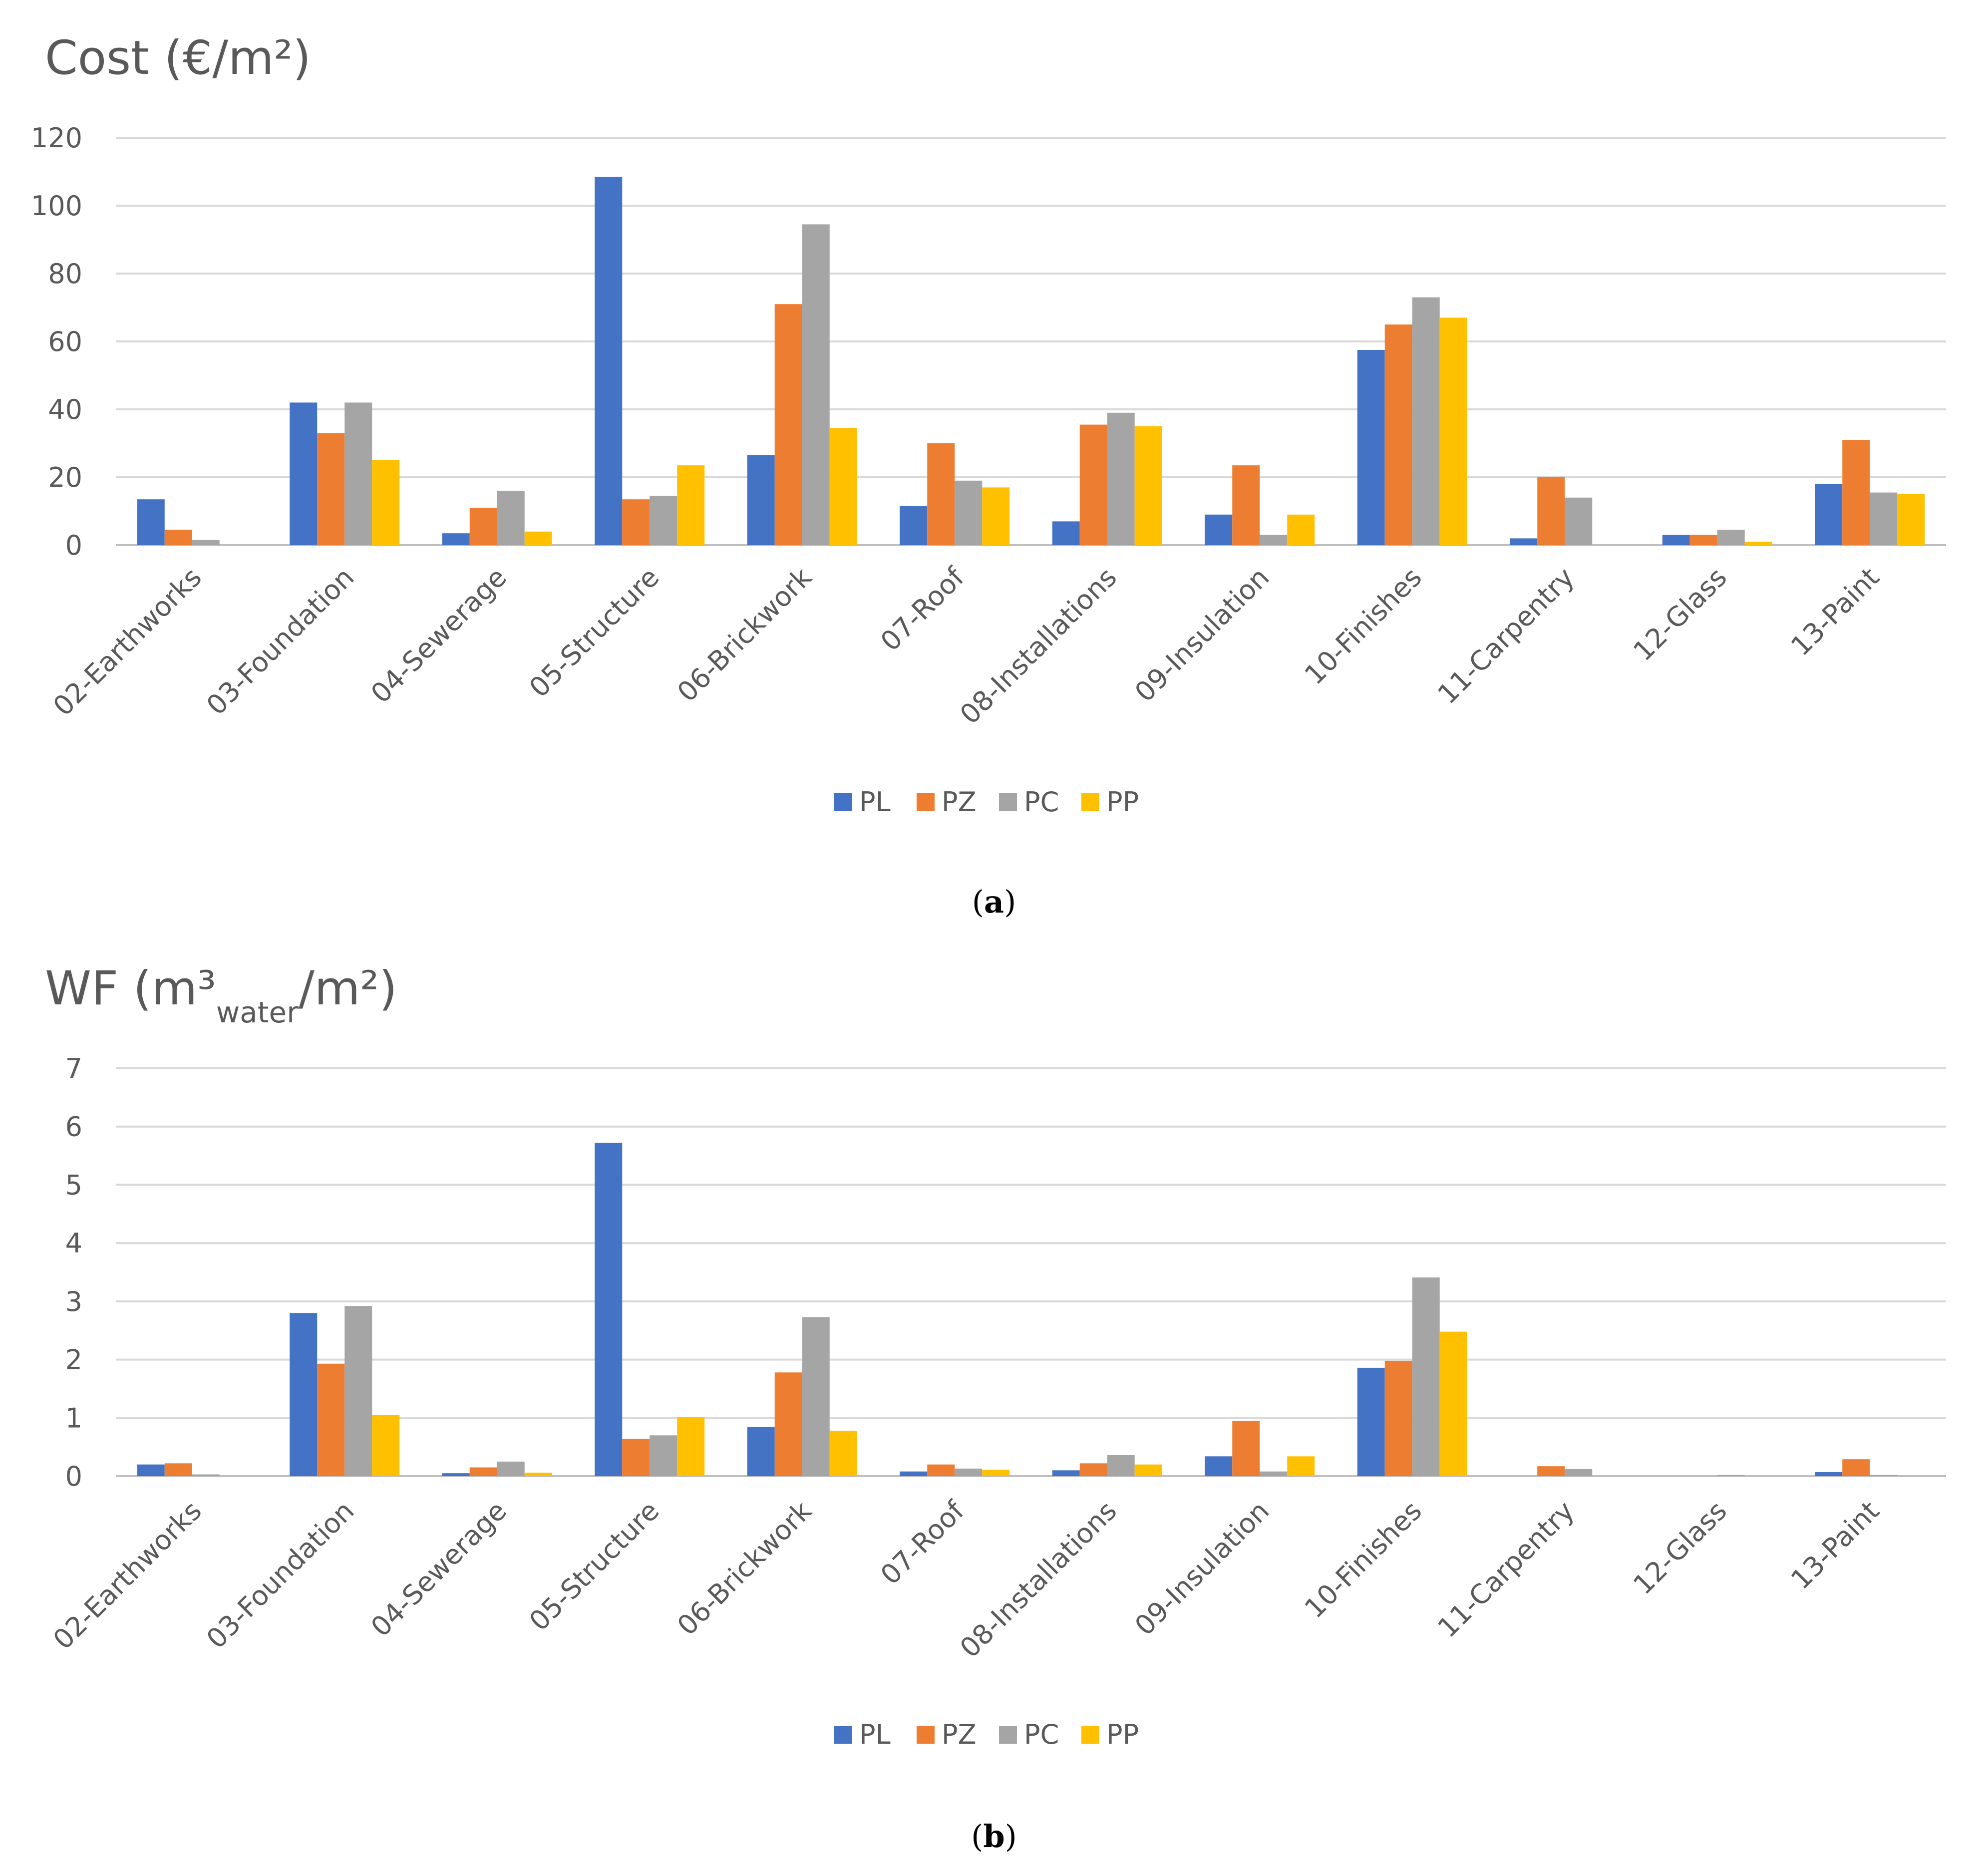 The image size is (1988, 1873). What do you see at coordinates (1008, 802) in the screenshot?
I see `cost-legend-swatch-pc` at bounding box center [1008, 802].